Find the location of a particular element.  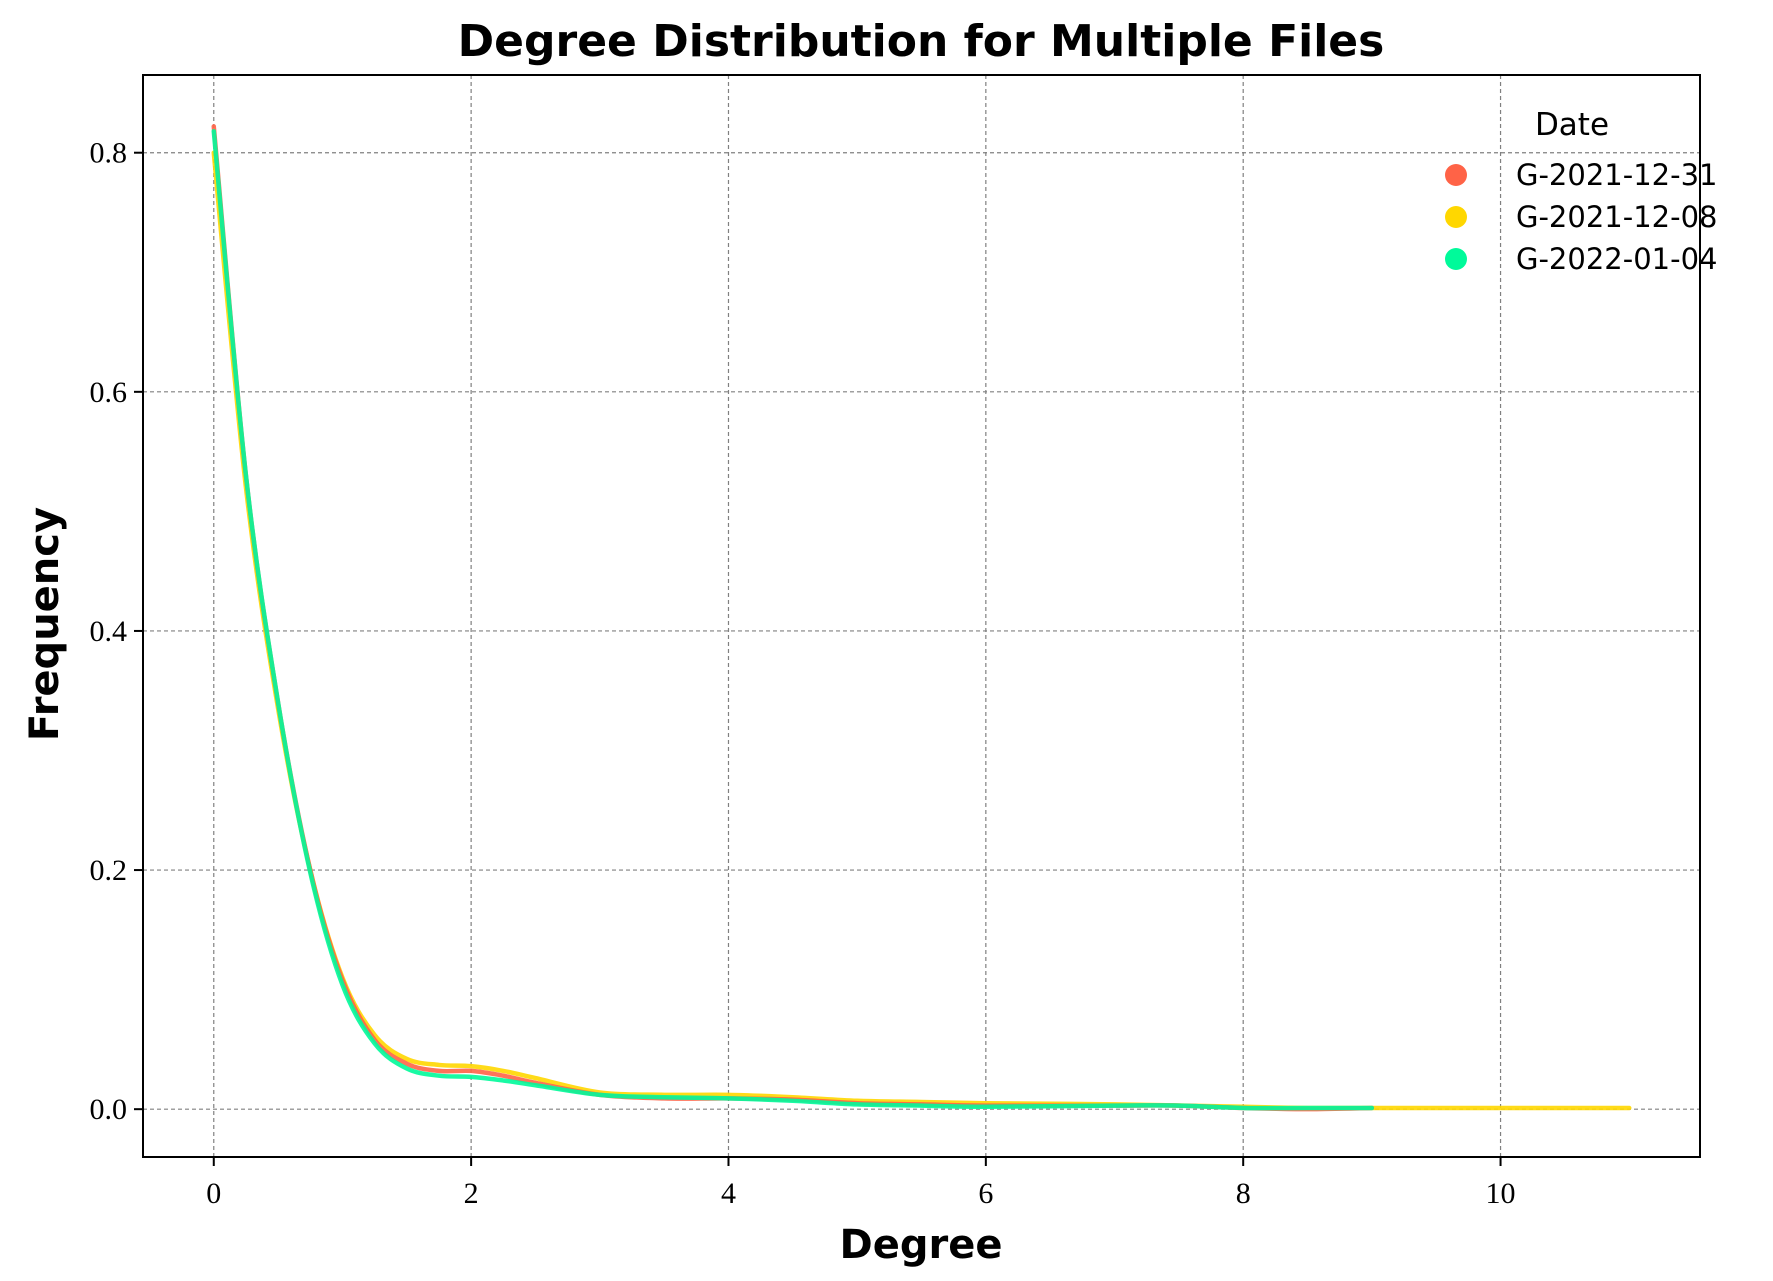

y-tick-label: 0.4 is located at coordinates (109, 631).